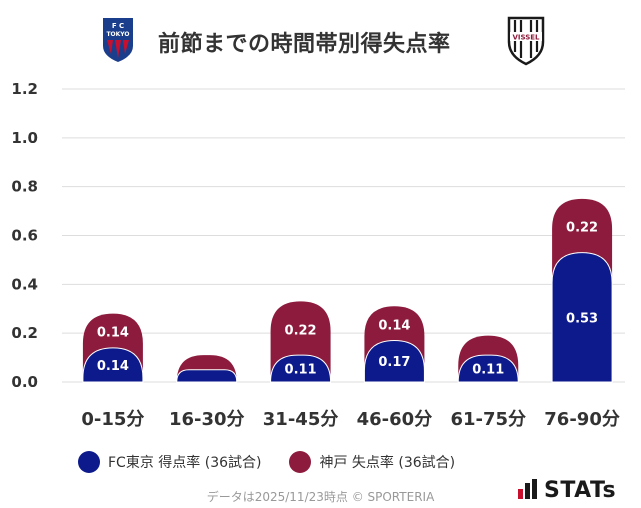  Describe the element at coordinates (280, 462) in the screenshot. I see `chart-legend: FC東京 得点率 (36試合) 神戸 失点率 (36試合)` at that location.